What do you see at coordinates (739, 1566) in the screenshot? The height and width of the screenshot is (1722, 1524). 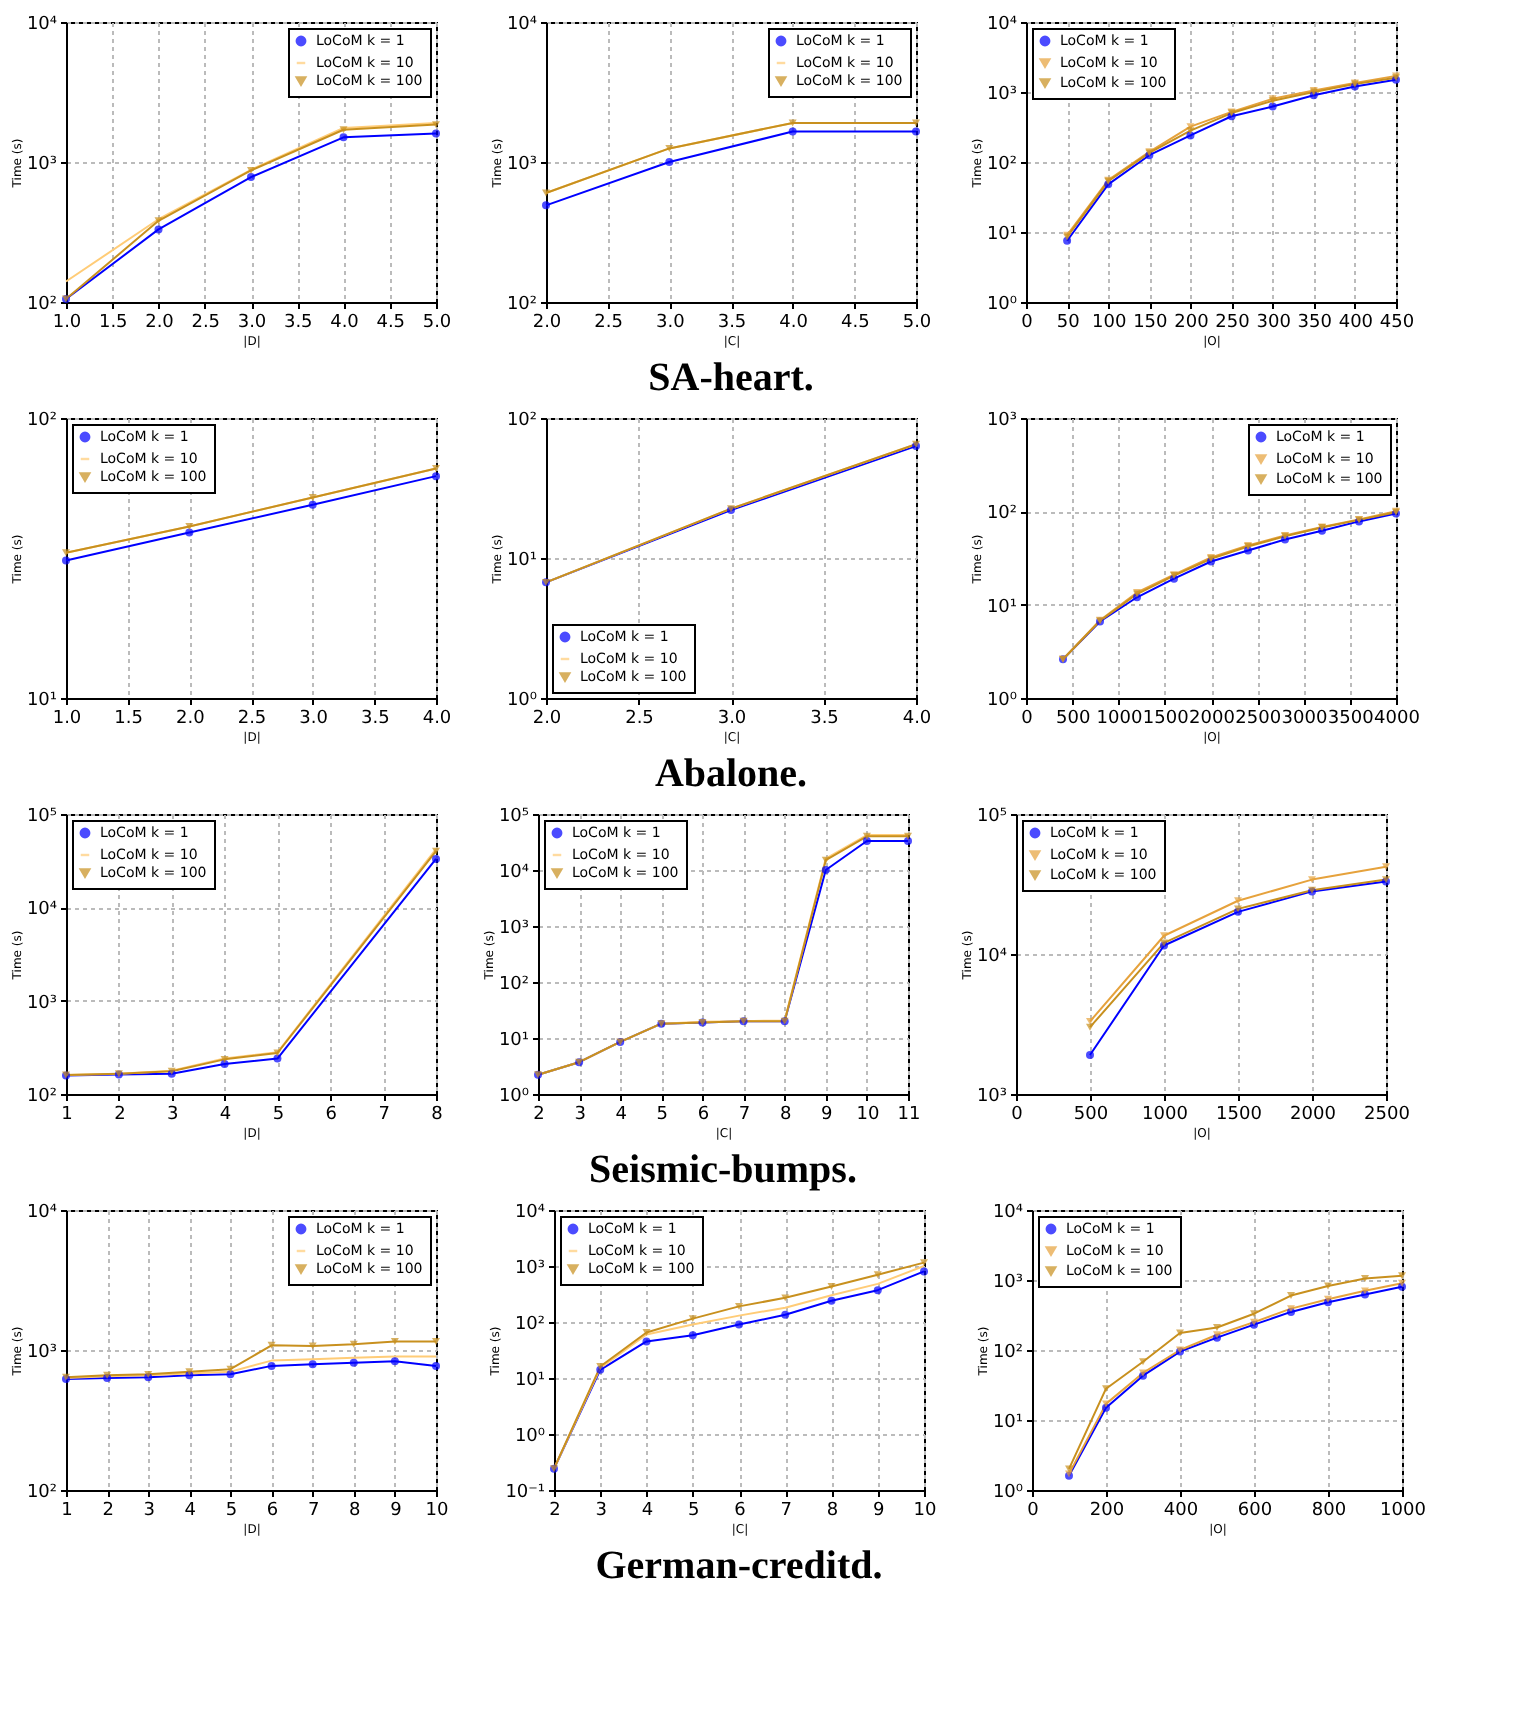 I see `text: German-creditd.` at bounding box center [739, 1566].